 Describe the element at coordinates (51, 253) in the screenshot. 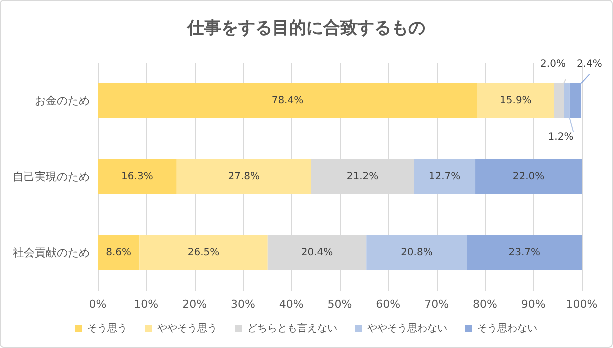

I see `y-tick-label: 社会貢献のため` at that location.